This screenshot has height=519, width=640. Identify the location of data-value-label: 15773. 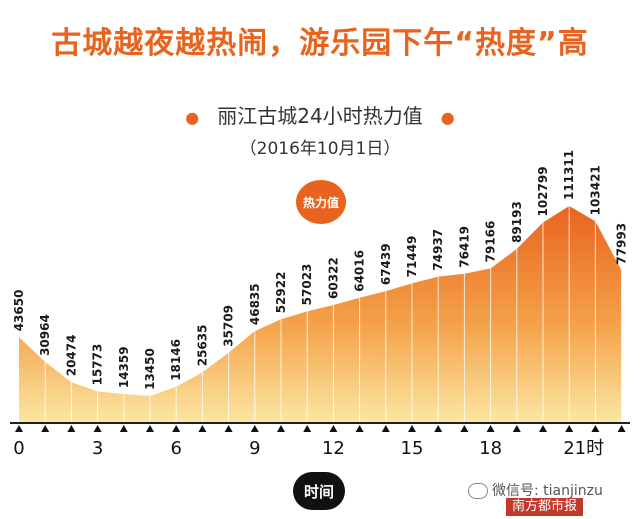
(98, 365).